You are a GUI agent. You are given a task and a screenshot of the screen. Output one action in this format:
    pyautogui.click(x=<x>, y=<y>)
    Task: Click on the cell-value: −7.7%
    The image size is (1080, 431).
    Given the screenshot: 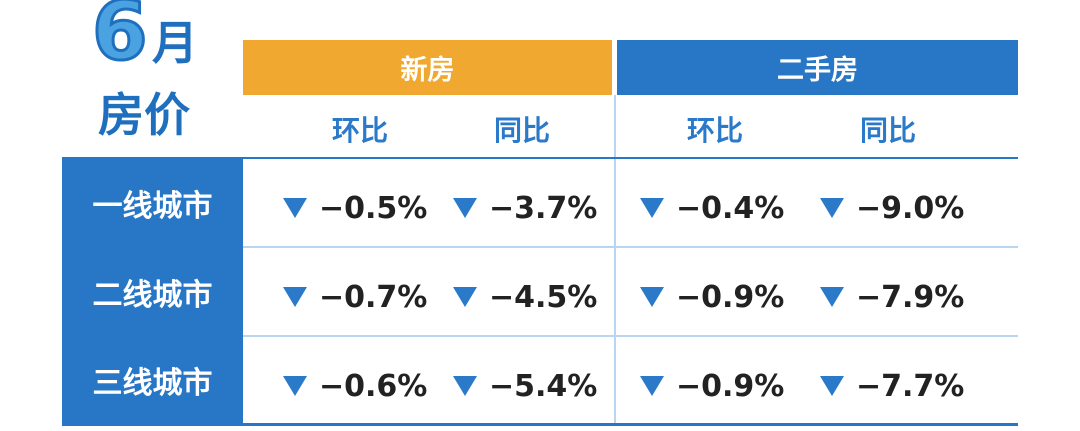 What is the action you would take?
    pyautogui.click(x=910, y=386)
    